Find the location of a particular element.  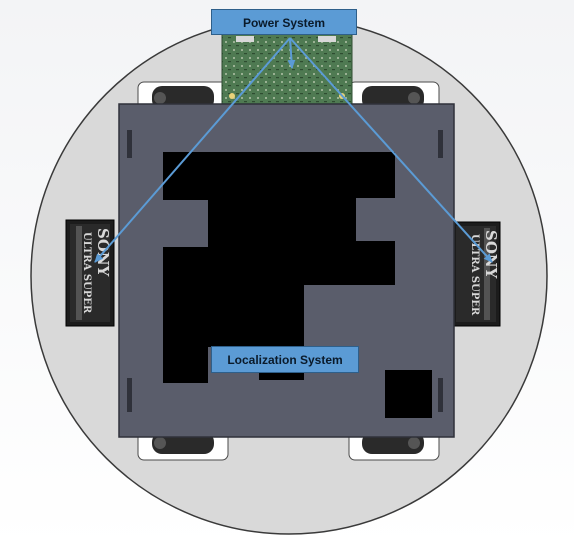

arrow-to-right-battery is located at coordinates (391, 150).